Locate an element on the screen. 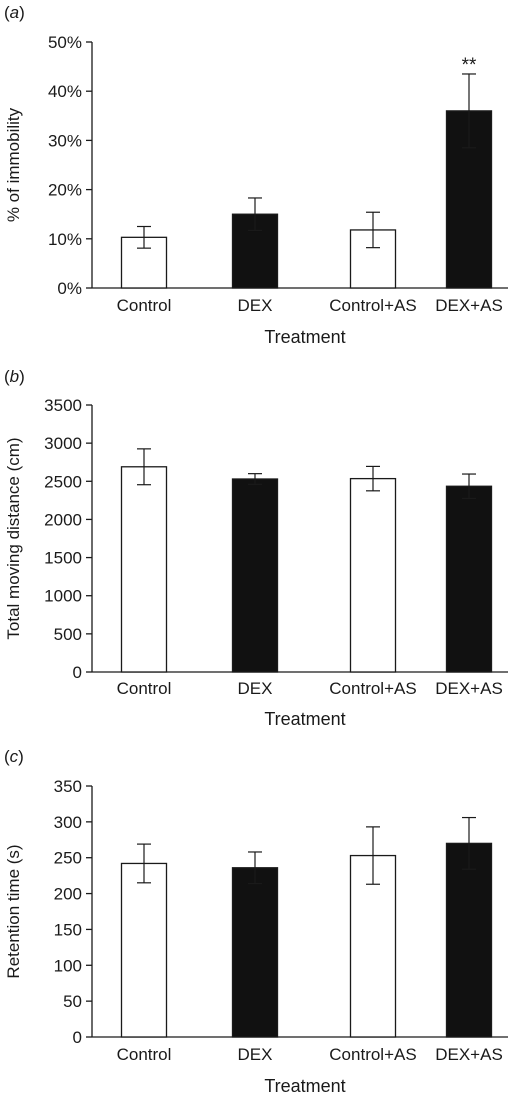  panel-letter: b is located at coordinates (14, 376).